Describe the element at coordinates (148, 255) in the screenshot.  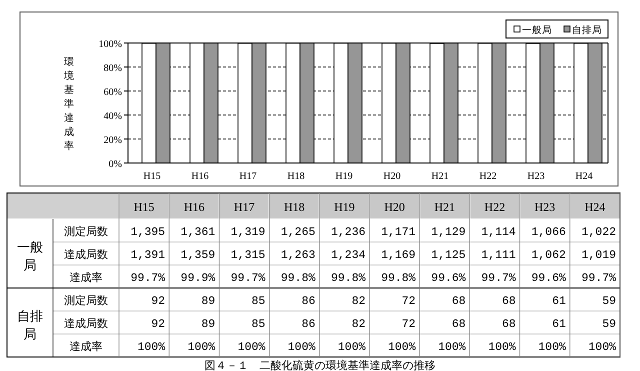
I see `data-label: 1,391` at that location.